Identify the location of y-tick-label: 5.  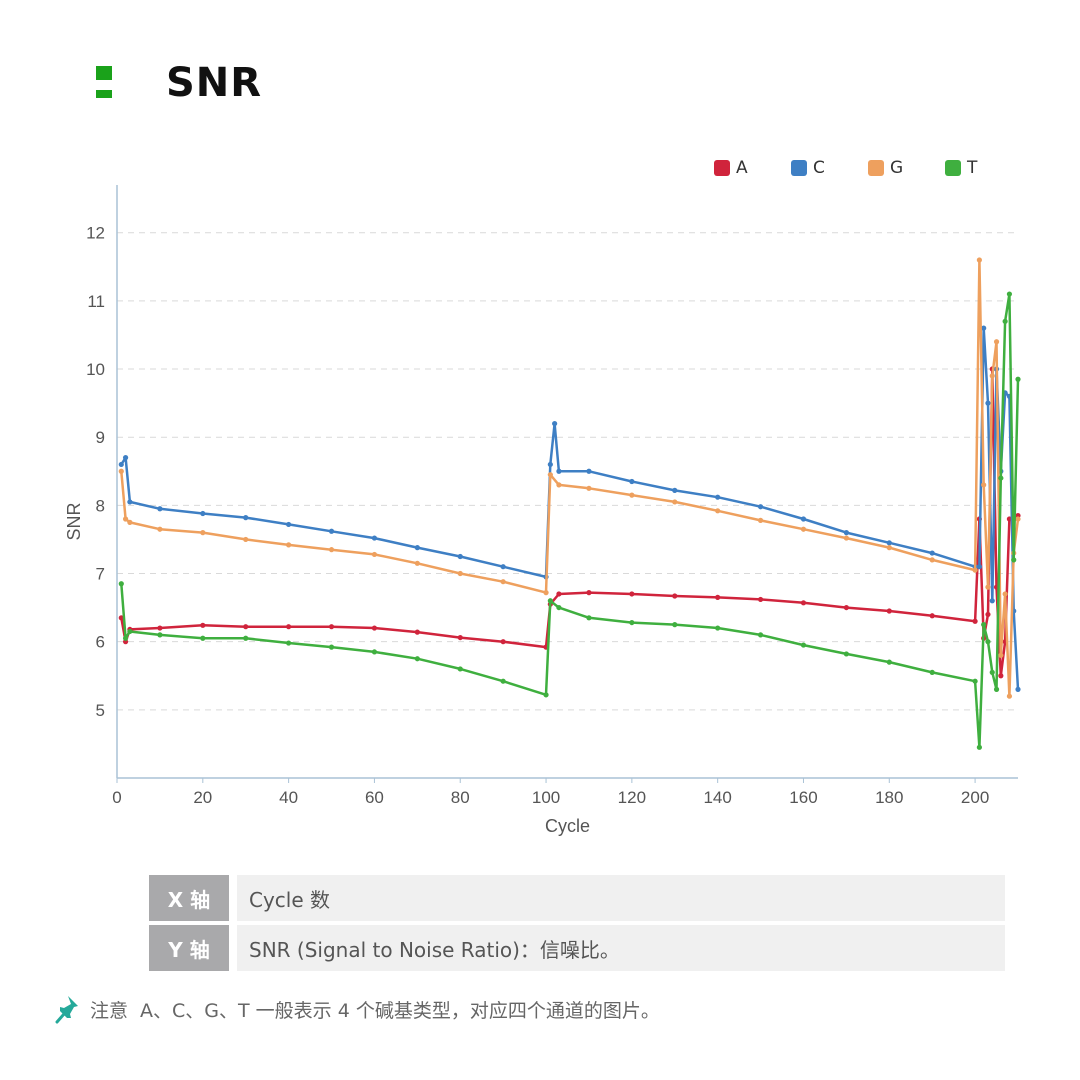
(100, 710).